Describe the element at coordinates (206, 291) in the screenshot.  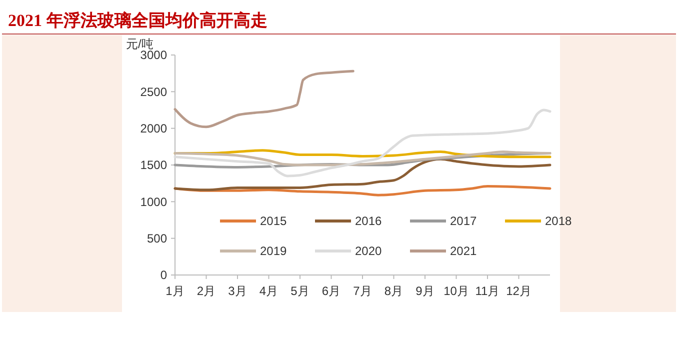
I see `x-tick-label: 2月` at that location.